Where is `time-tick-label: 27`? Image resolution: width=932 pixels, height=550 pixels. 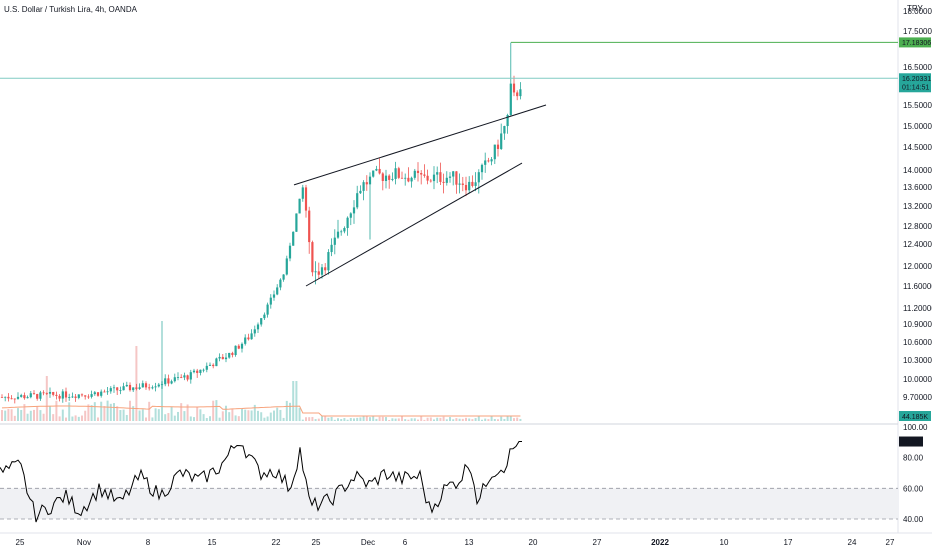 time-tick-label: 27 is located at coordinates (597, 542).